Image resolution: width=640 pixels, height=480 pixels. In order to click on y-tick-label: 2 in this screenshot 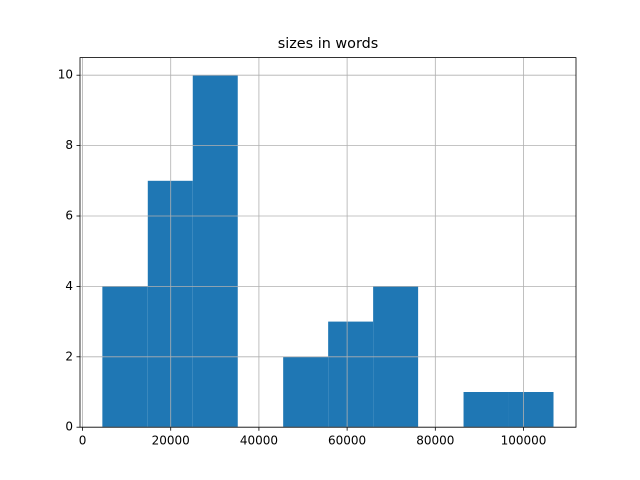, I will do `click(69, 356)`.